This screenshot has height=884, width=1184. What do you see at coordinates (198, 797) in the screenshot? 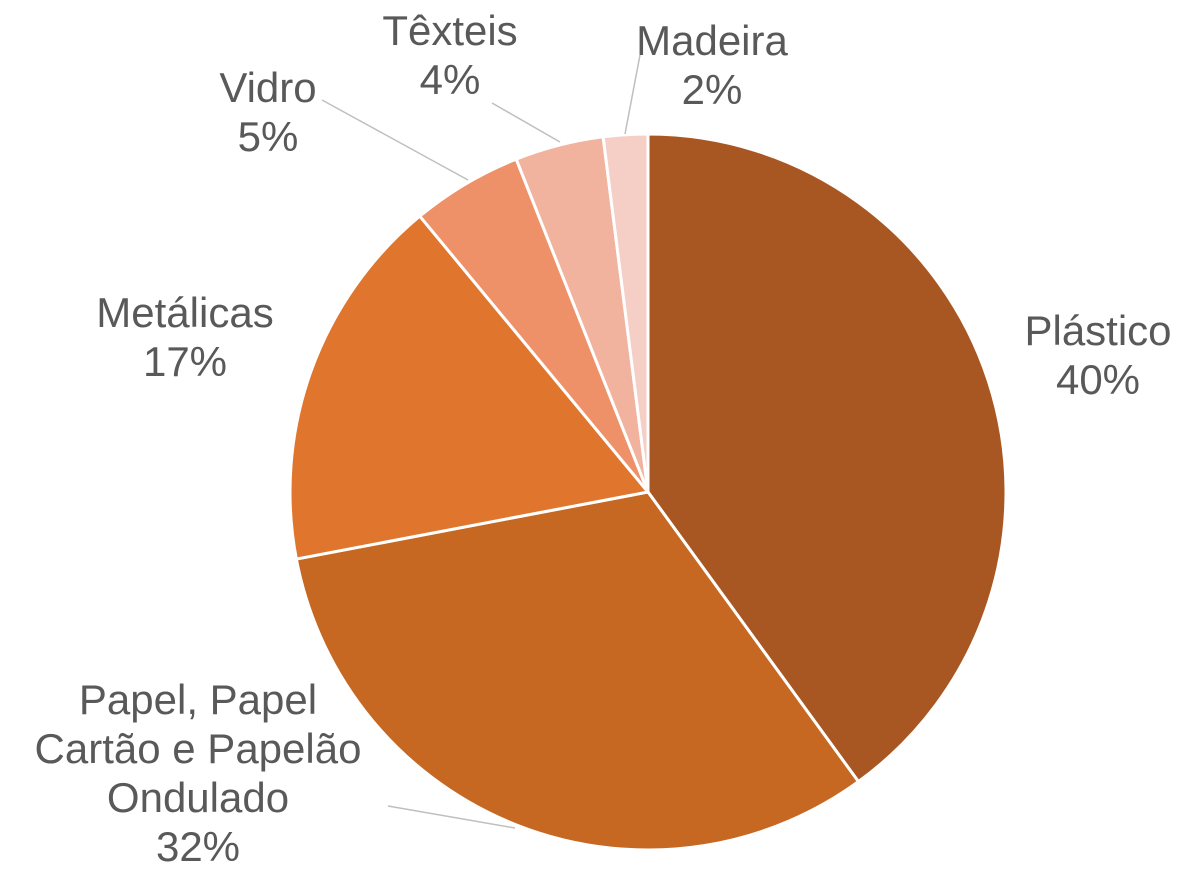
I see `data-label-line: Ondulado` at bounding box center [198, 797].